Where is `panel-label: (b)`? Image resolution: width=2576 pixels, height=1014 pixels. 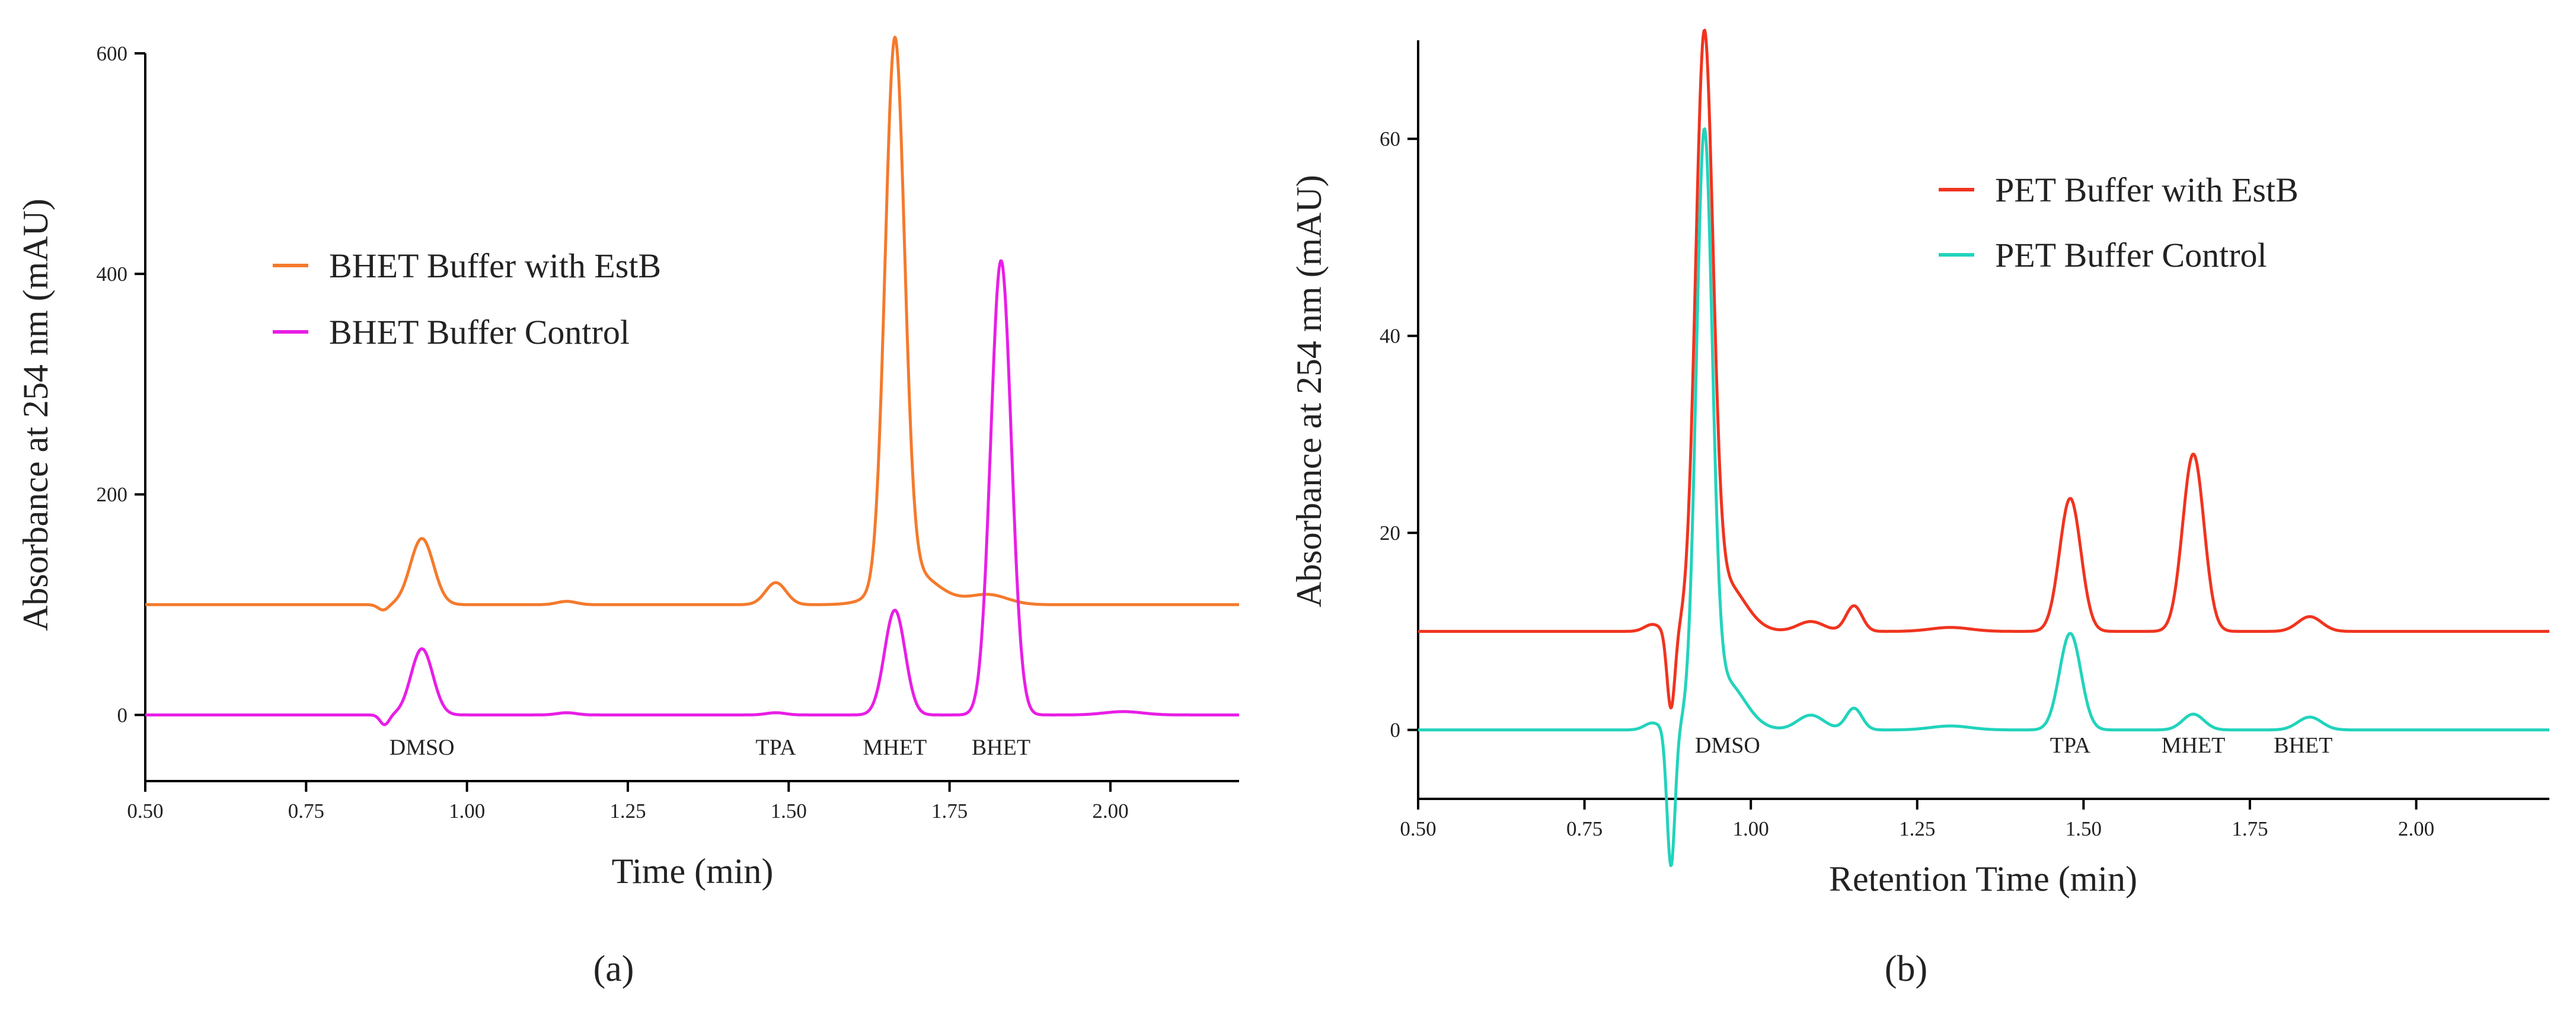 panel-label: (b) is located at coordinates (1906, 969).